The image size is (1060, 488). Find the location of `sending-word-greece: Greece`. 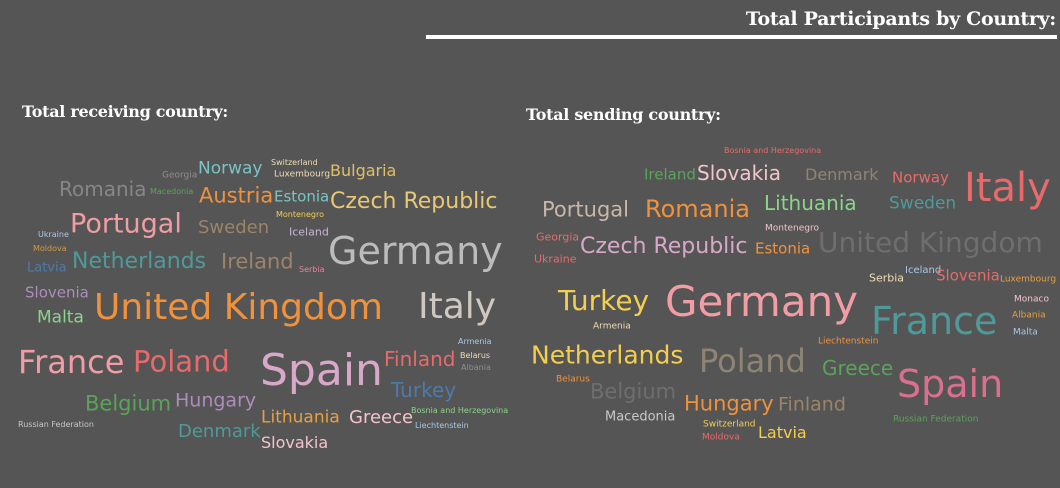

sending-word-greece: Greece is located at coordinates (858, 368).